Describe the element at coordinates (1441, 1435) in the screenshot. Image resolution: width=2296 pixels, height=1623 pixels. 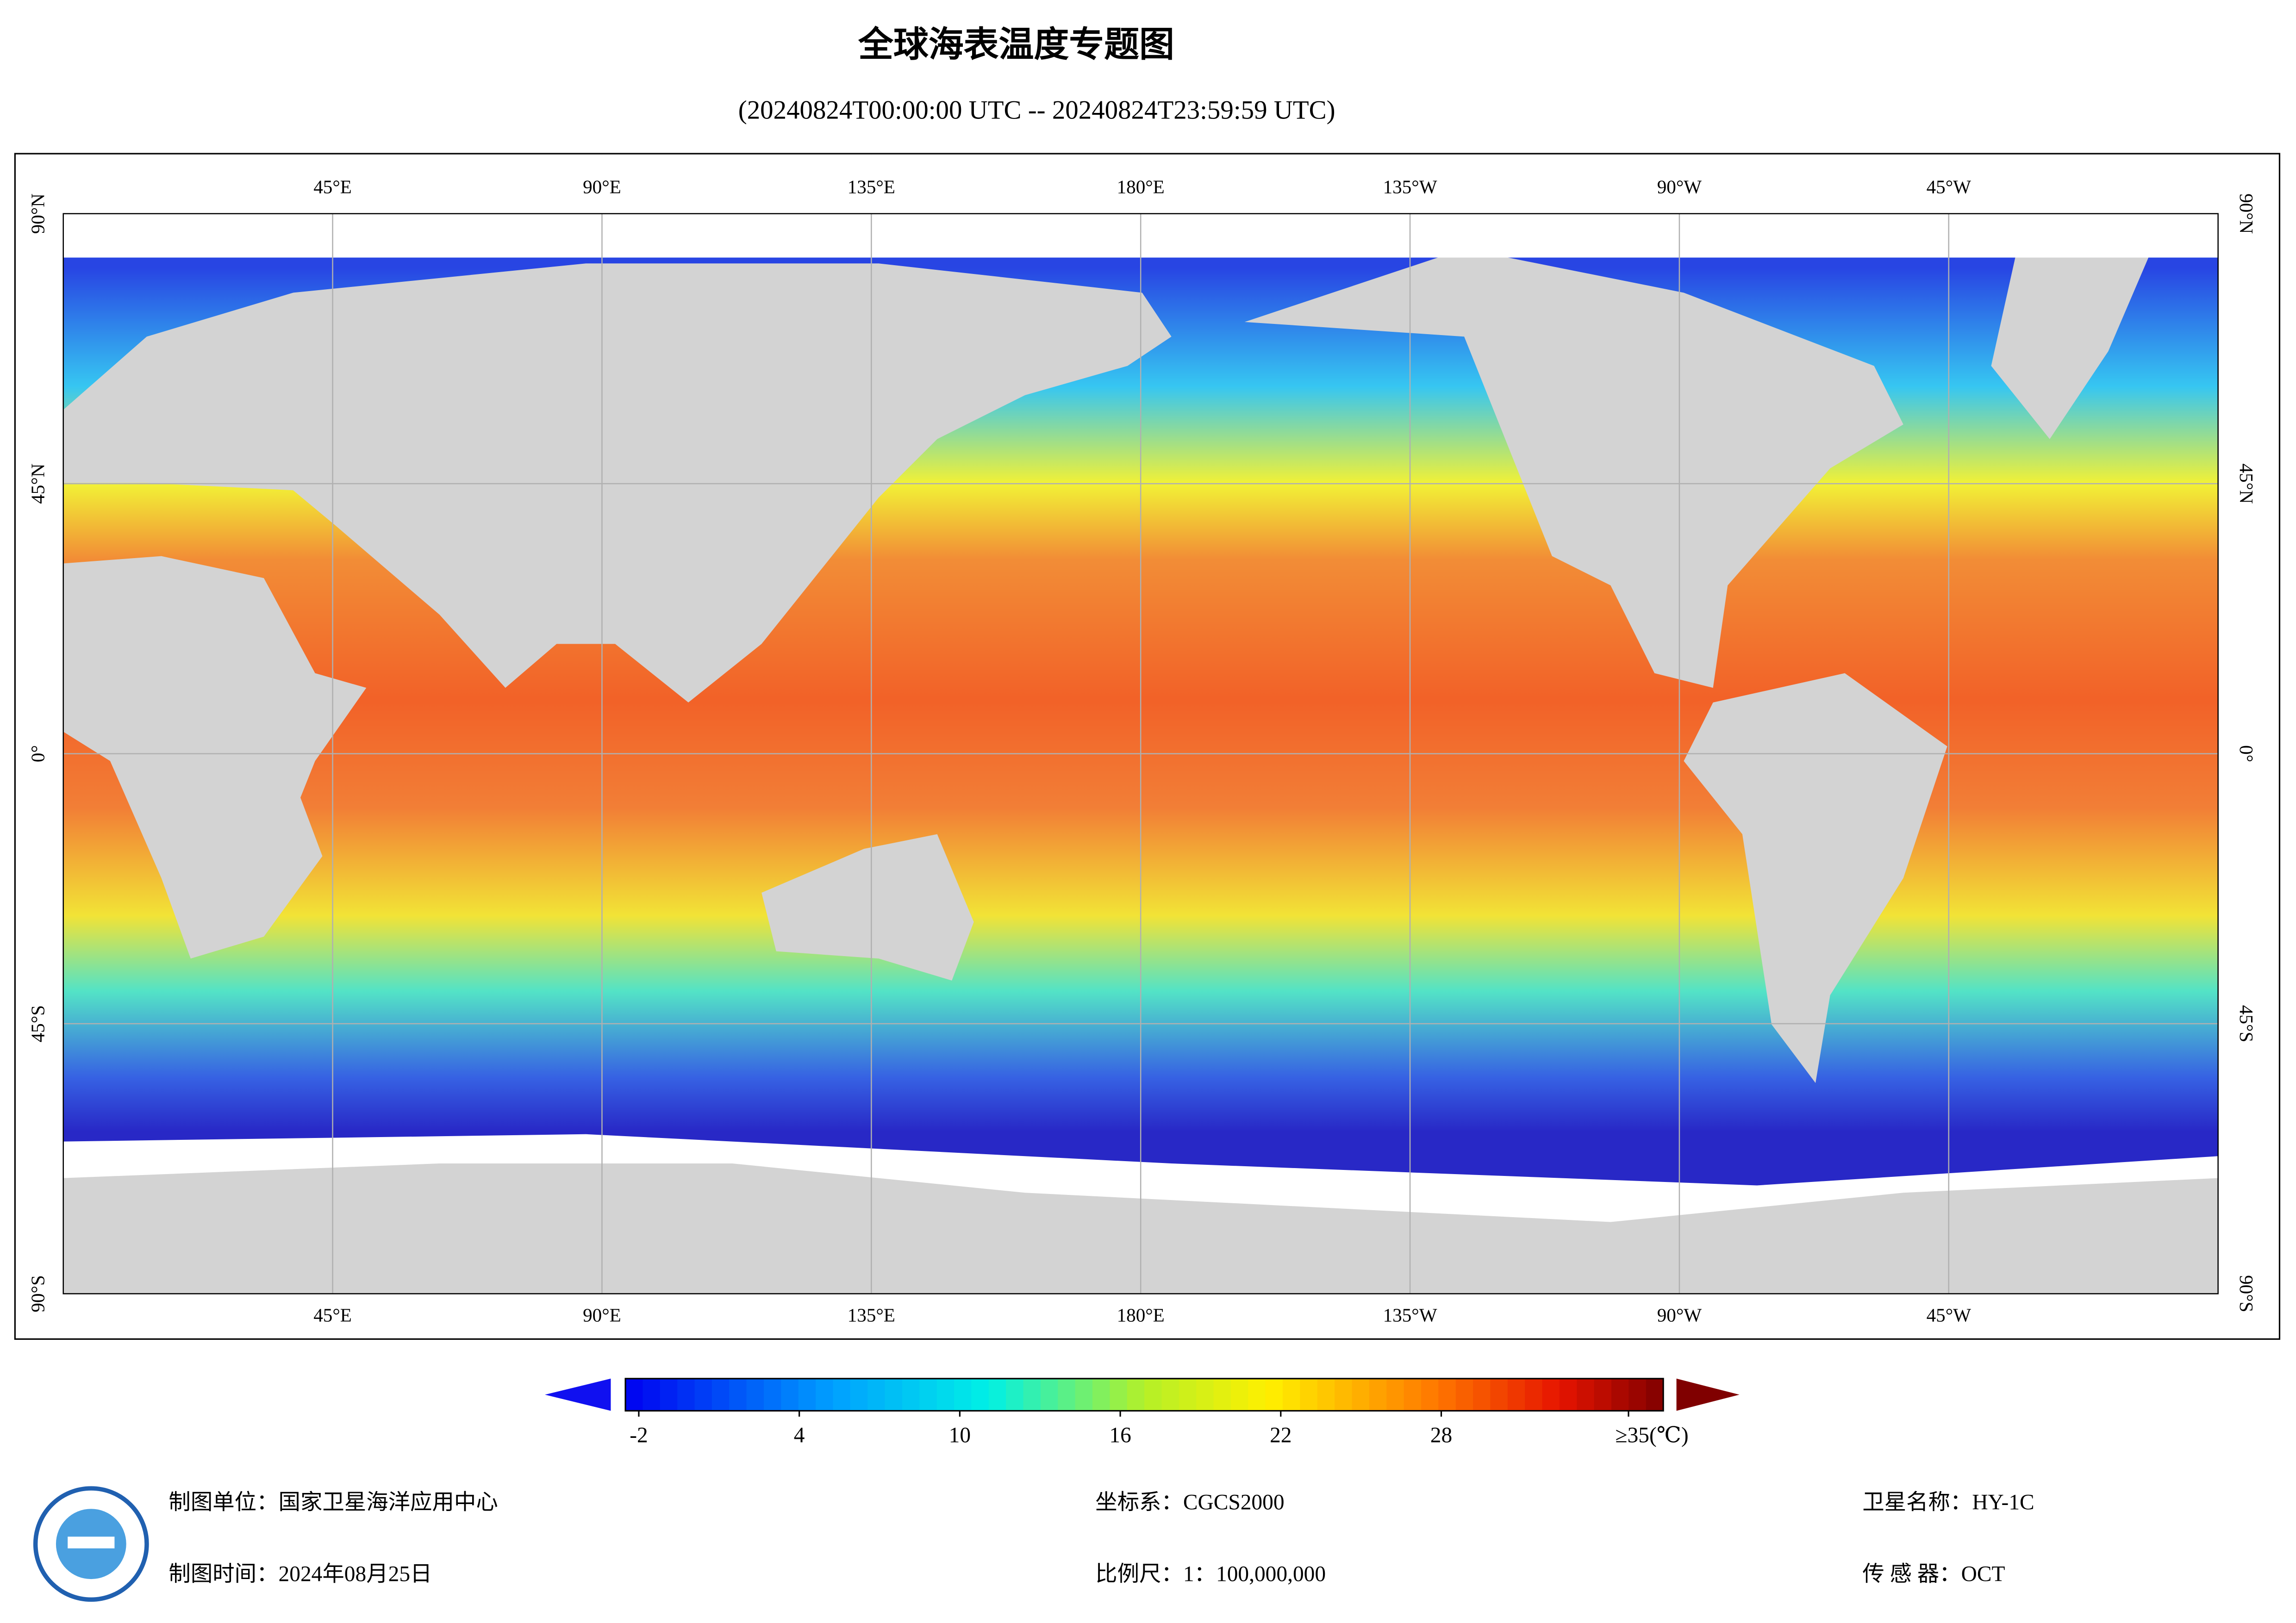
I see `colorbar-tick-label: 28` at that location.